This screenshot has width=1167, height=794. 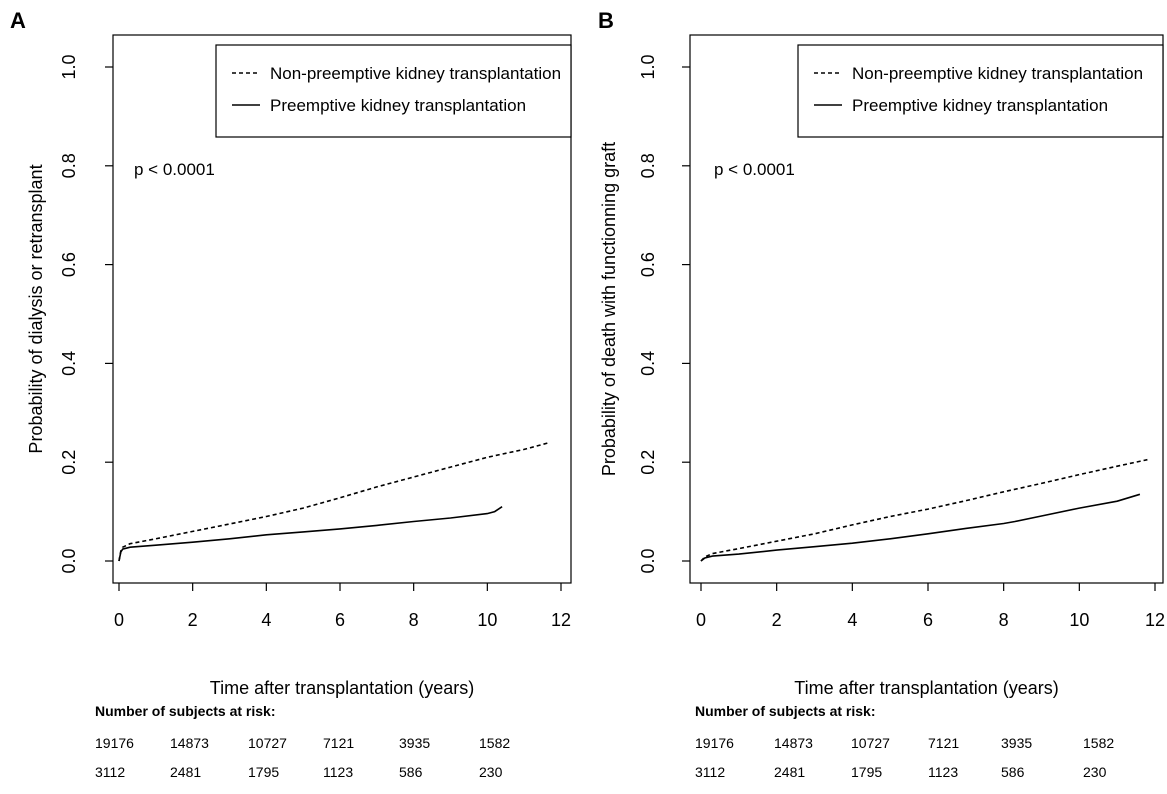 What do you see at coordinates (606, 20) in the screenshot?
I see `panel-label: B` at bounding box center [606, 20].